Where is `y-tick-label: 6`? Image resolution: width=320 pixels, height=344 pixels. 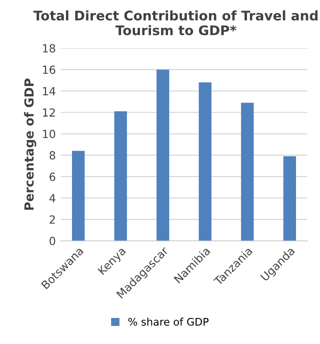 y-tick-label: 6 is located at coordinates (53, 176).